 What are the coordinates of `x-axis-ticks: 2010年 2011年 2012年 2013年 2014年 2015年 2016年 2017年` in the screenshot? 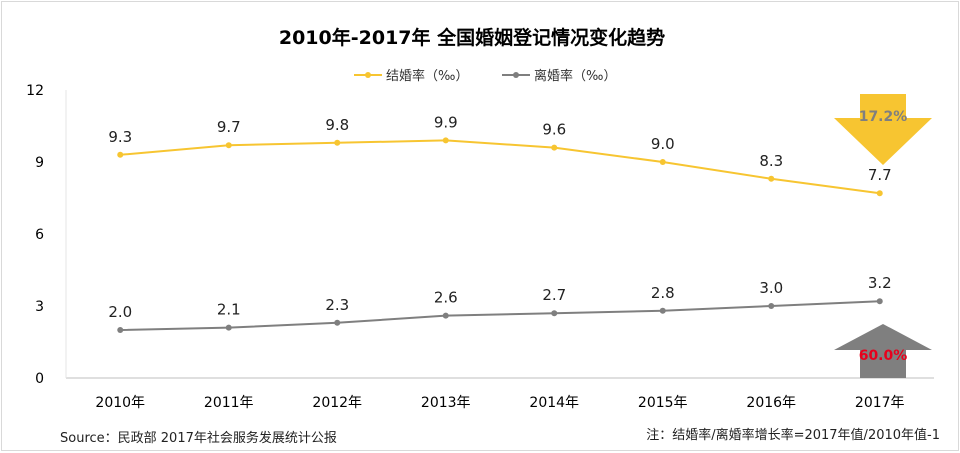 It's located at (499, 403).